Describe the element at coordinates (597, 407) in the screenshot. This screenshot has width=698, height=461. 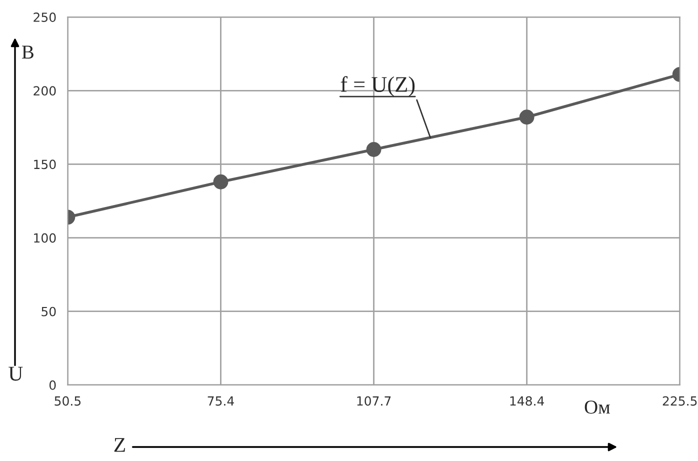
I see `text: Ом` at that location.